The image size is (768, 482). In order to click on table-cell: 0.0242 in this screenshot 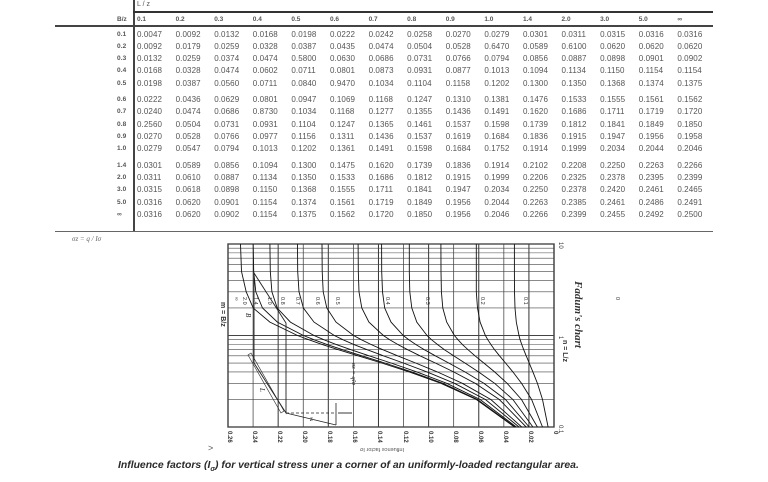, I will do `click(381, 34)`.